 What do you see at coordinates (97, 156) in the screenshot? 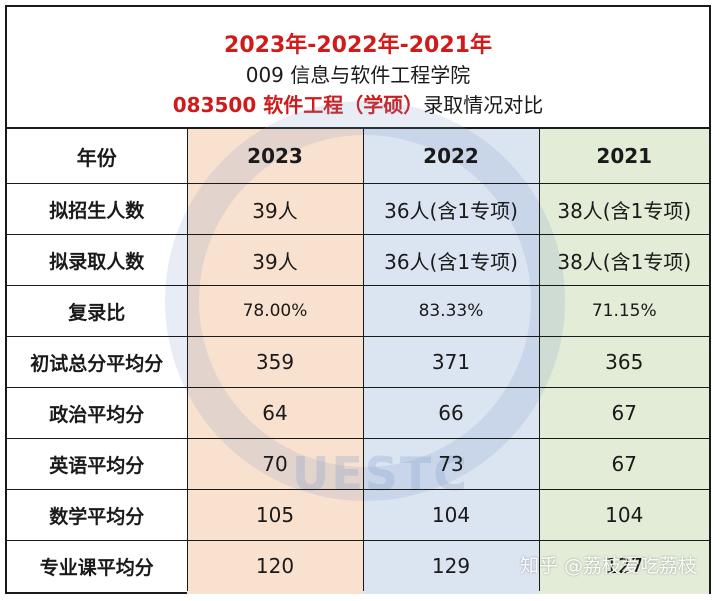
I see `header-cell-year: 年份` at bounding box center [97, 156].